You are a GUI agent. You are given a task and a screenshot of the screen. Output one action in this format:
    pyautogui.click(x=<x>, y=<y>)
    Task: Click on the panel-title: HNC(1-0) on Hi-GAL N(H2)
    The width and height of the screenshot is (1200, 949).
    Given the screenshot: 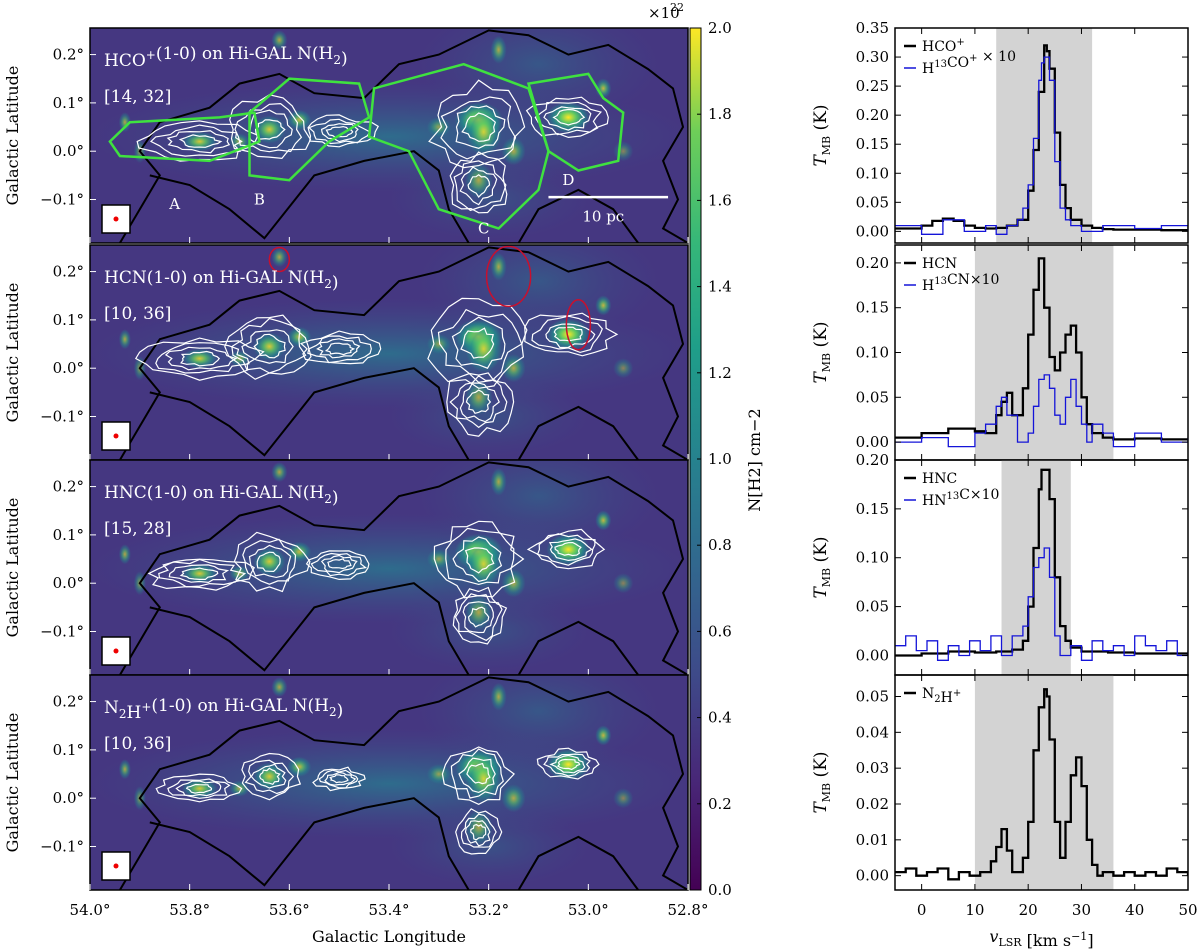 What is the action you would take?
    pyautogui.click(x=221, y=495)
    